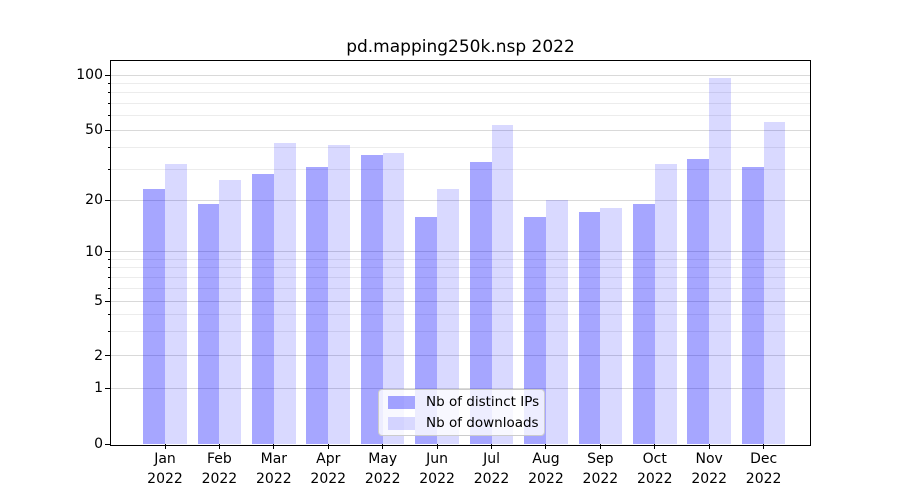  I want to click on y-tick-label: 2, so click(98, 355).